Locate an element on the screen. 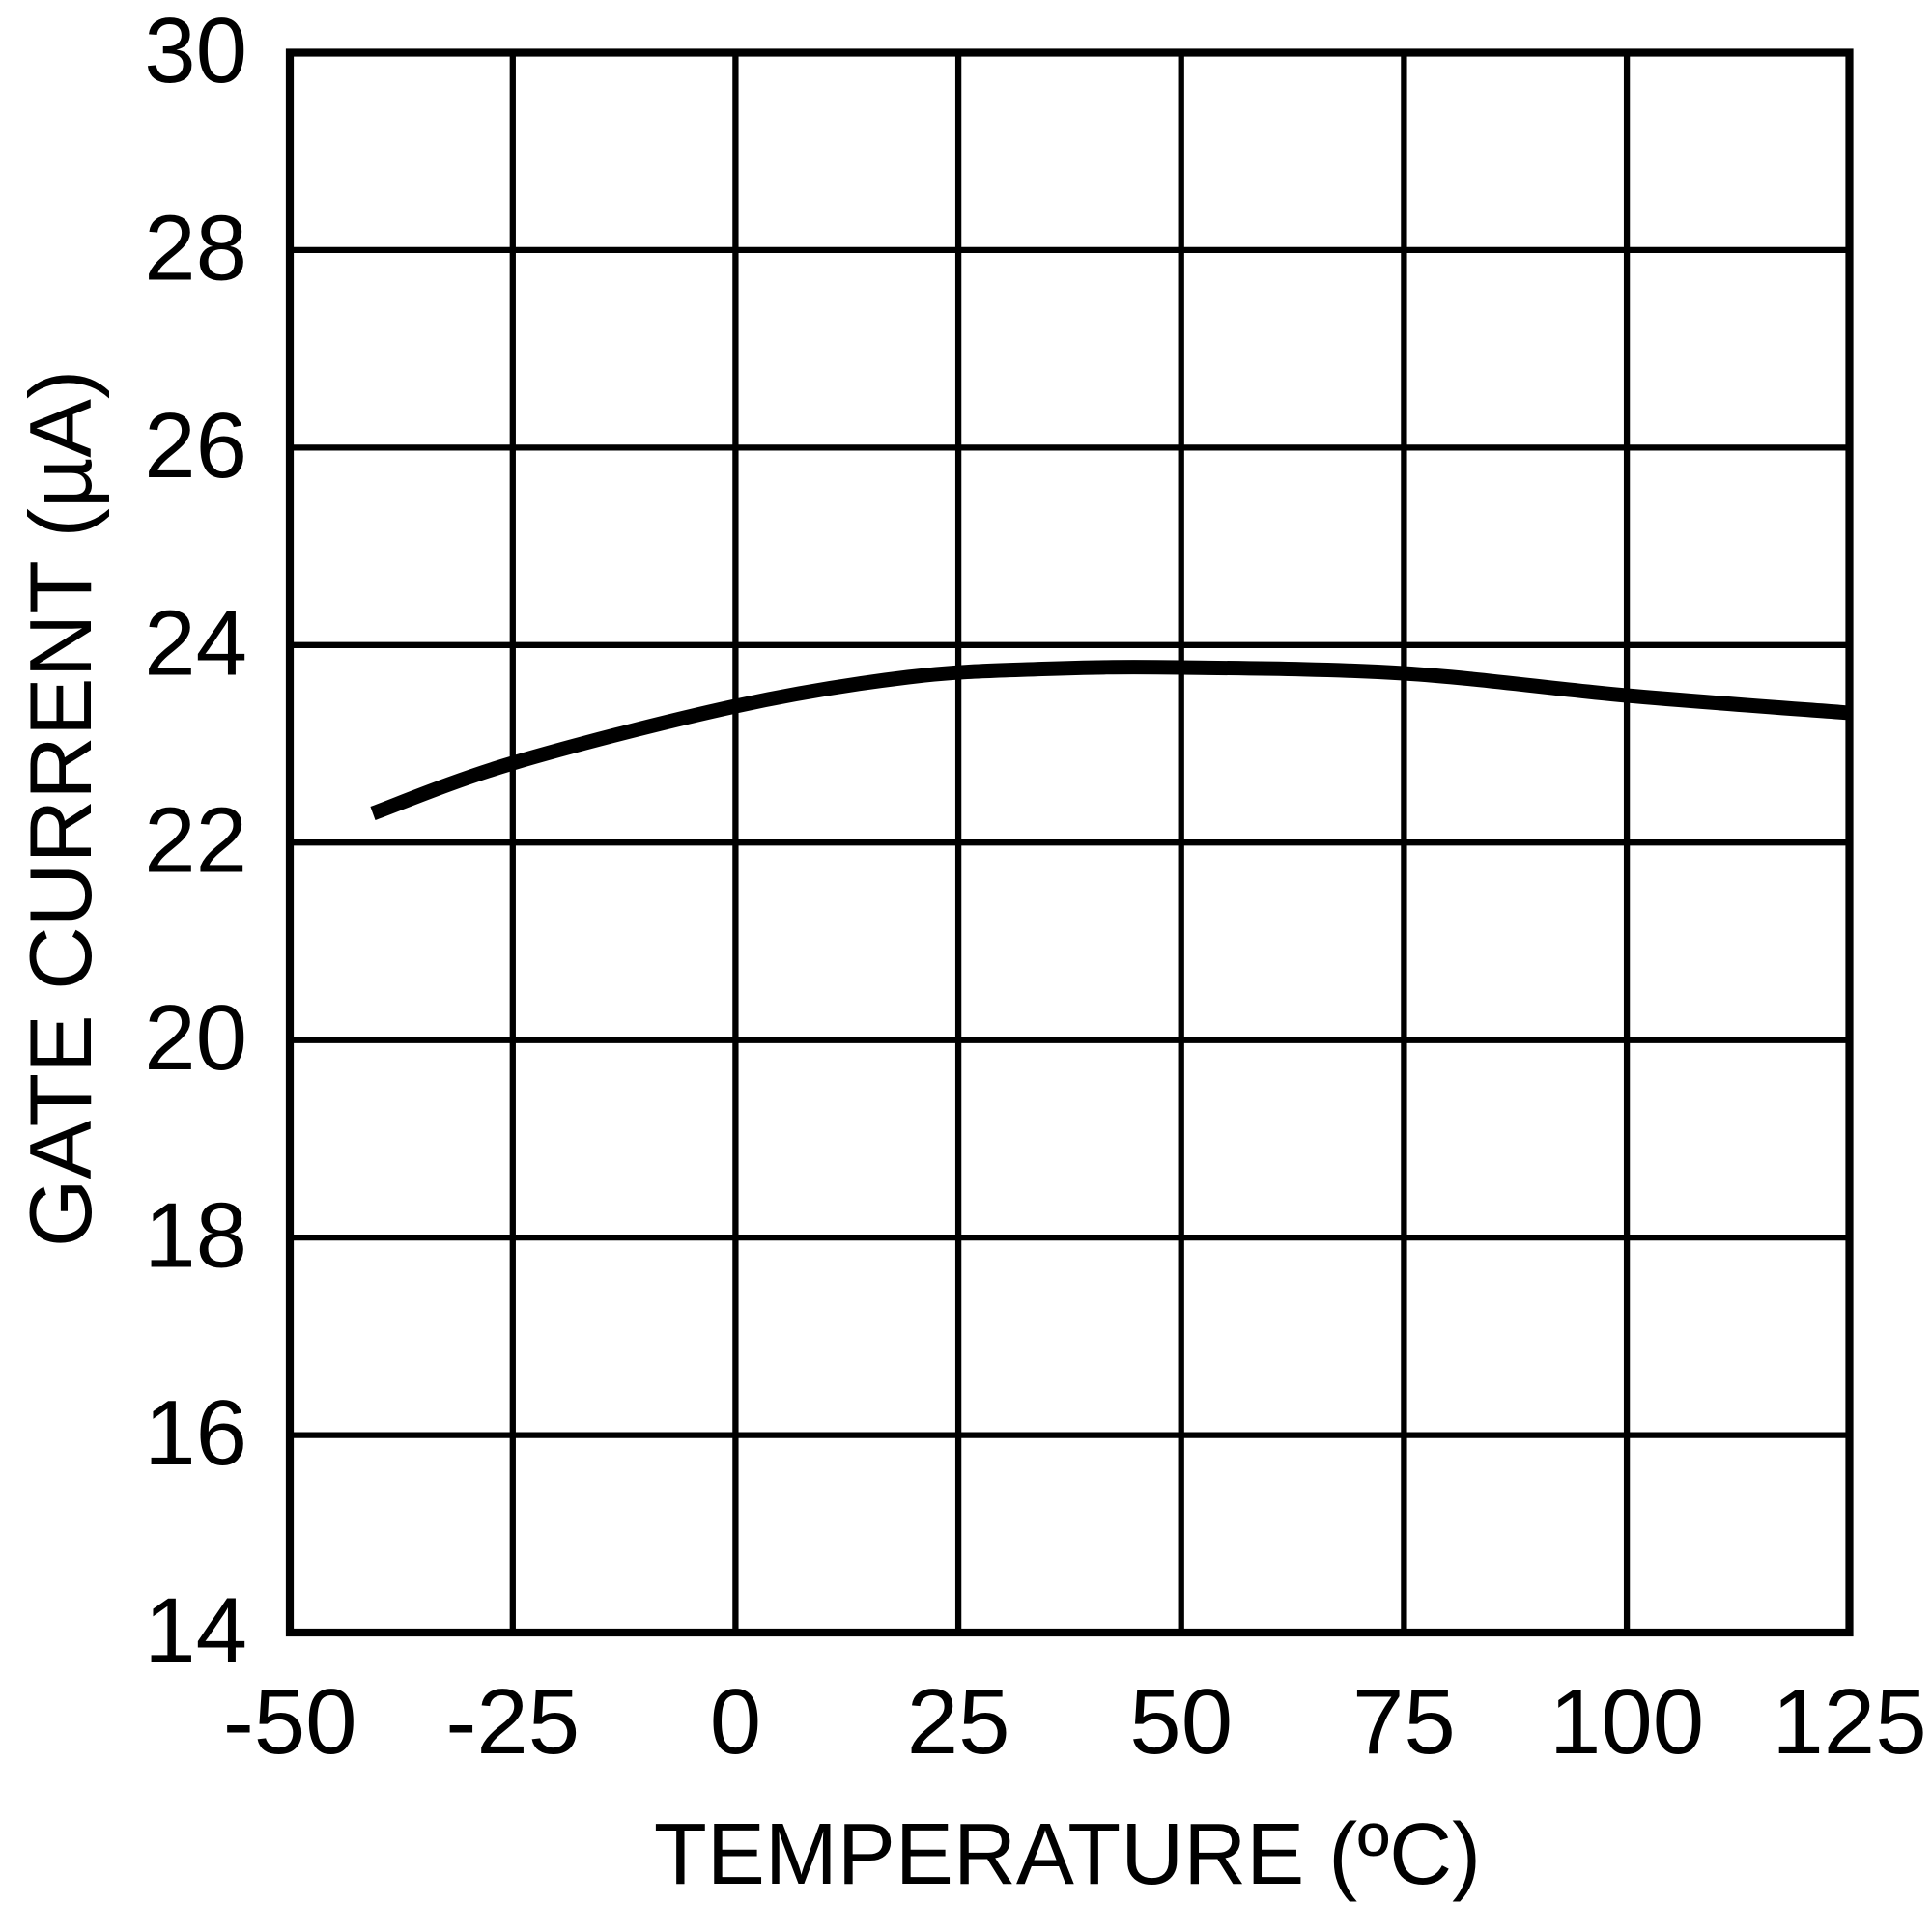 The height and width of the screenshot is (1932, 1932). svg-text: 50 is located at coordinates (1181, 1722).